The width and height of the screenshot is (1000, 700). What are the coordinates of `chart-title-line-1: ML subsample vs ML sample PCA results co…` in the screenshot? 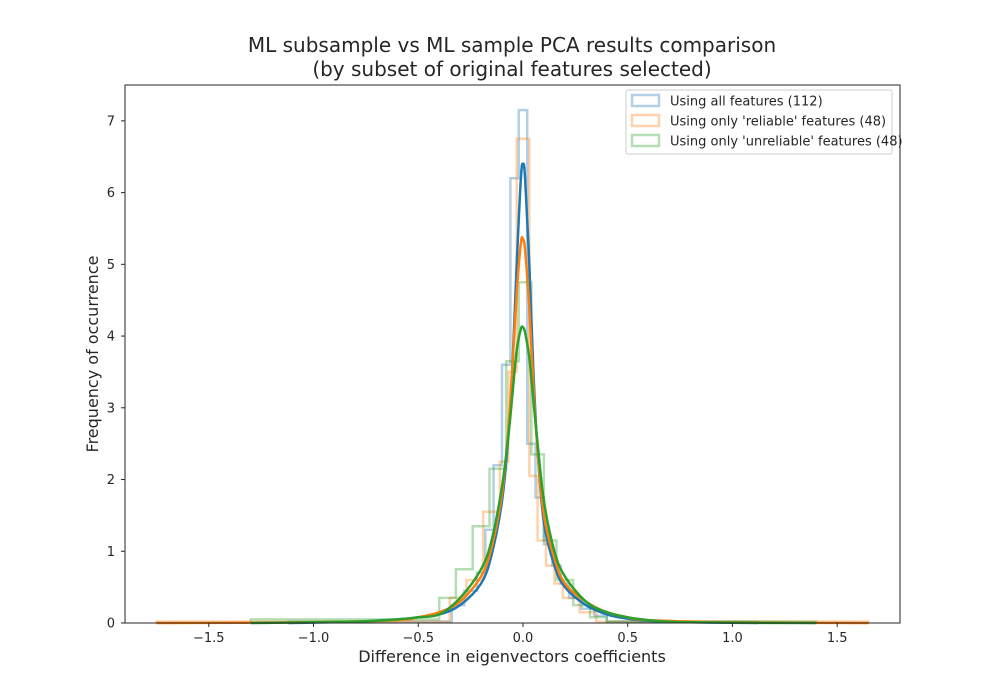 It's located at (512, 45).